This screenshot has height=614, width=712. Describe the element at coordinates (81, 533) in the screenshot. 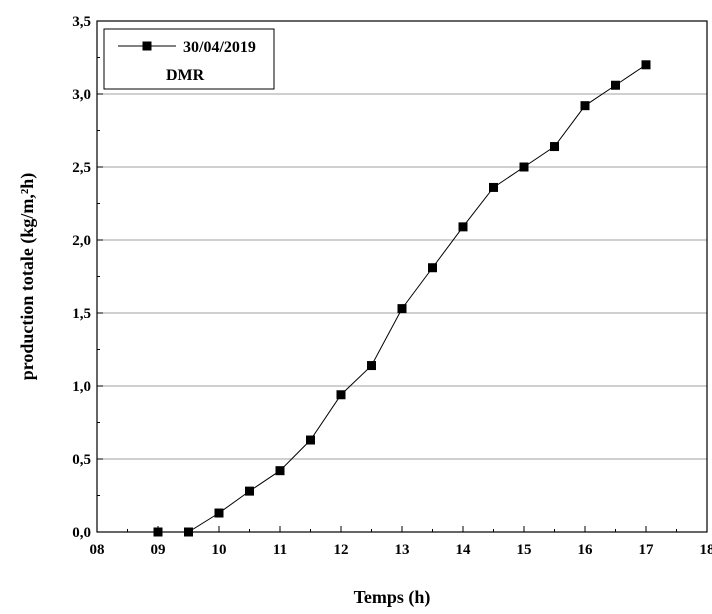

I see `y-tick-label-0: 0,0` at that location.